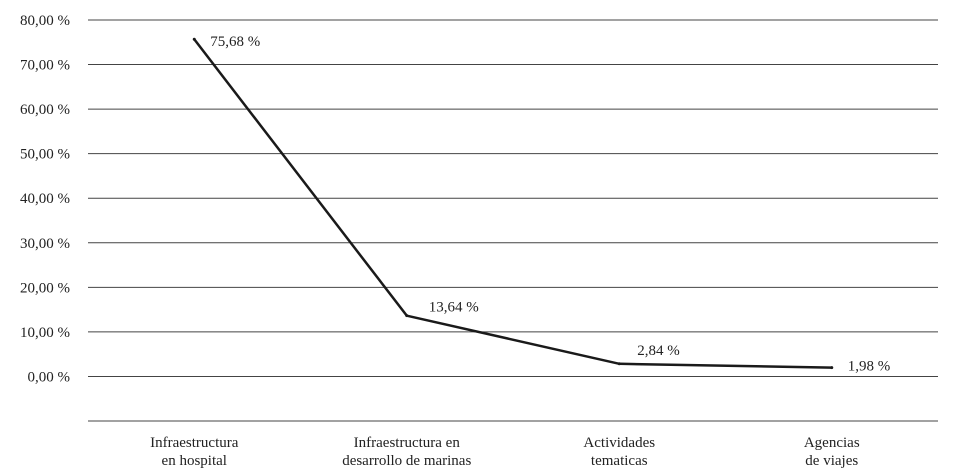 The image size is (966, 475). I want to click on x-category-label-line: en hospital, so click(194, 461).